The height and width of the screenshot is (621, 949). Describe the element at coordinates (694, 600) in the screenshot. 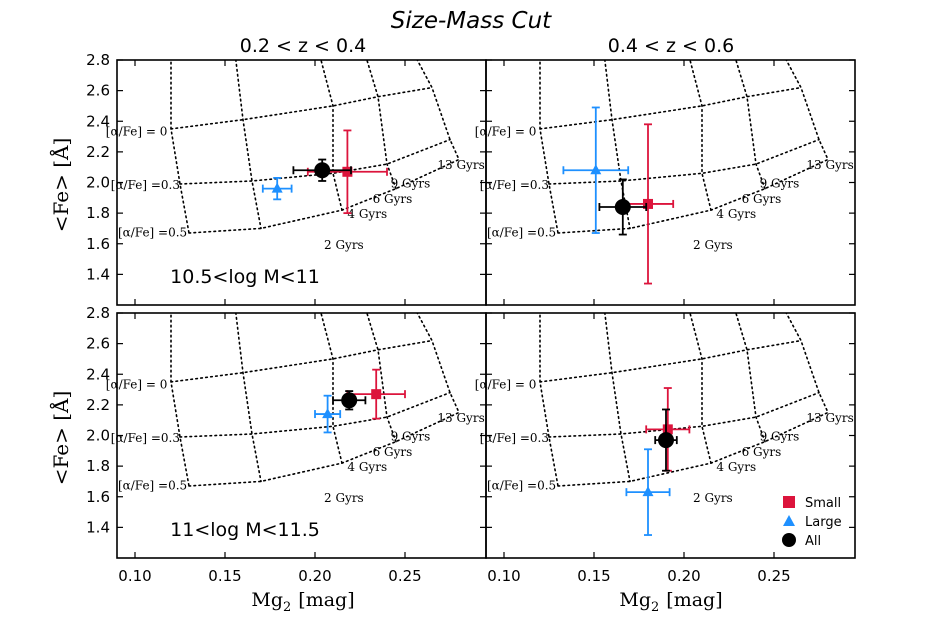

I see `x-label-unit: [mag]` at that location.